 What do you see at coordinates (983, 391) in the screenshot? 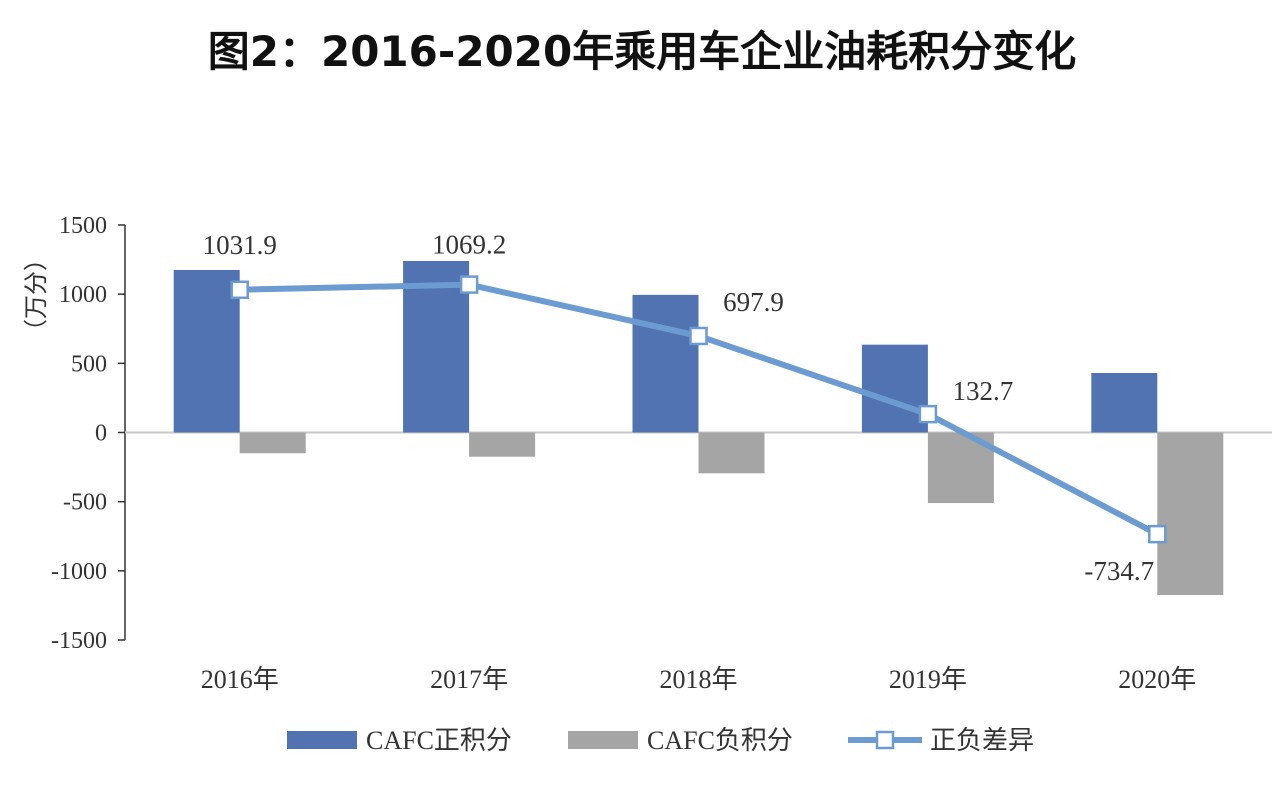
I see `data-label: 132.7` at bounding box center [983, 391].